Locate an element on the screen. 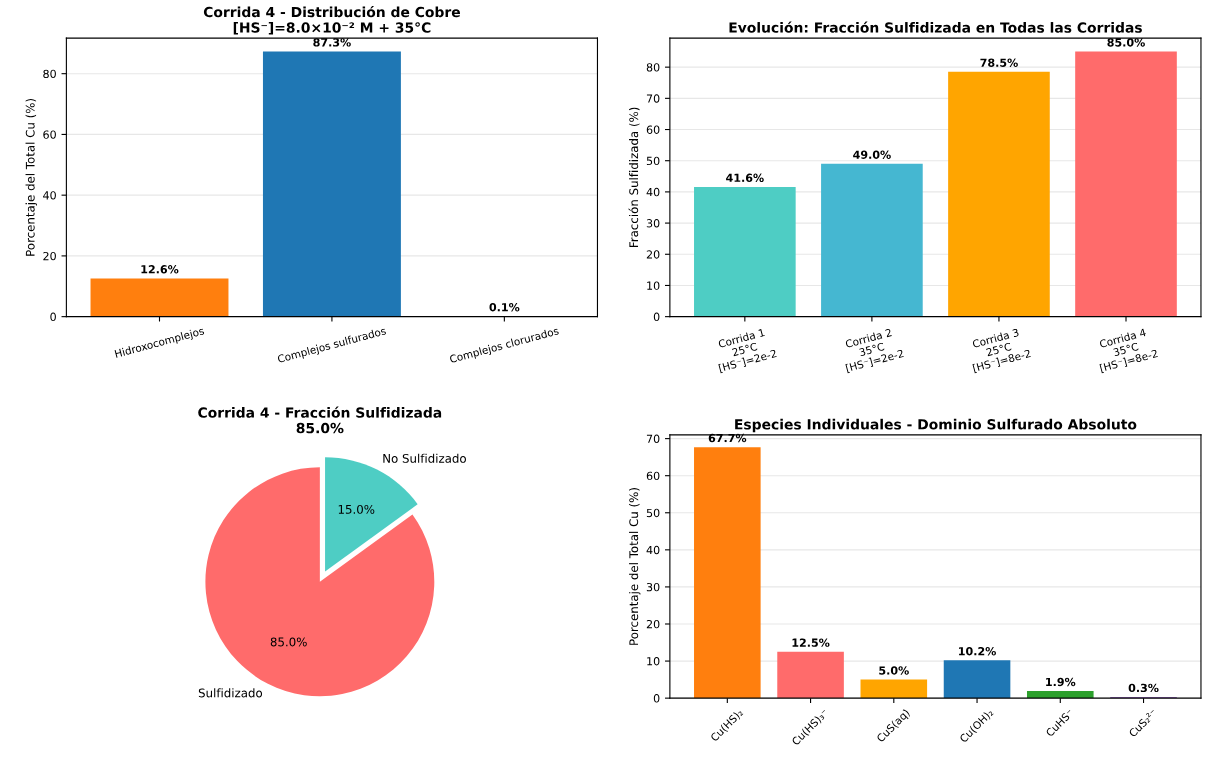 This screenshot has width=1207, height=763. data-label: 10.2% is located at coordinates (977, 651).